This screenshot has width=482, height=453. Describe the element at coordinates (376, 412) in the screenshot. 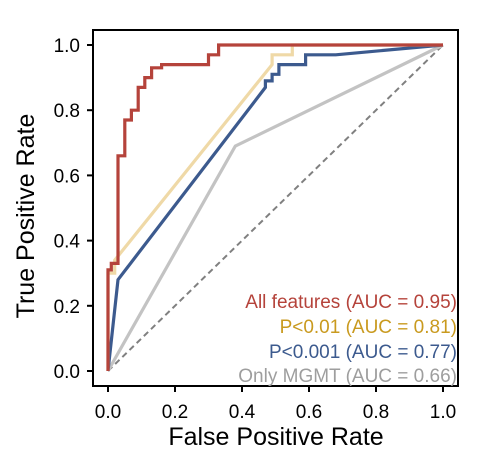

I see `x-tick-label: 0.8` at that location.